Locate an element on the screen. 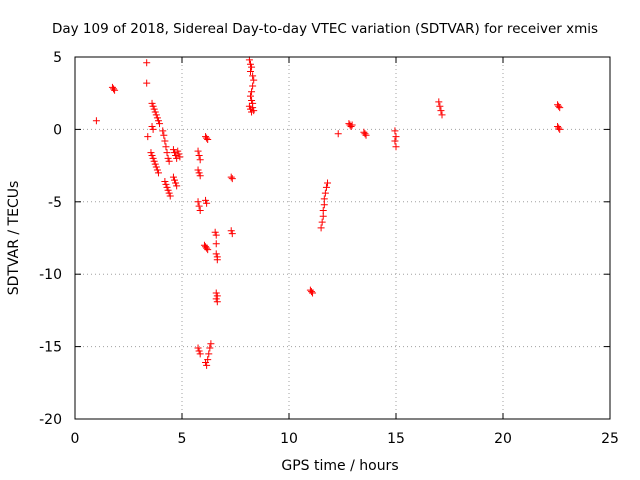 The width and height of the screenshot is (640, 480). y-tick-label: -20 is located at coordinates (50, 420).